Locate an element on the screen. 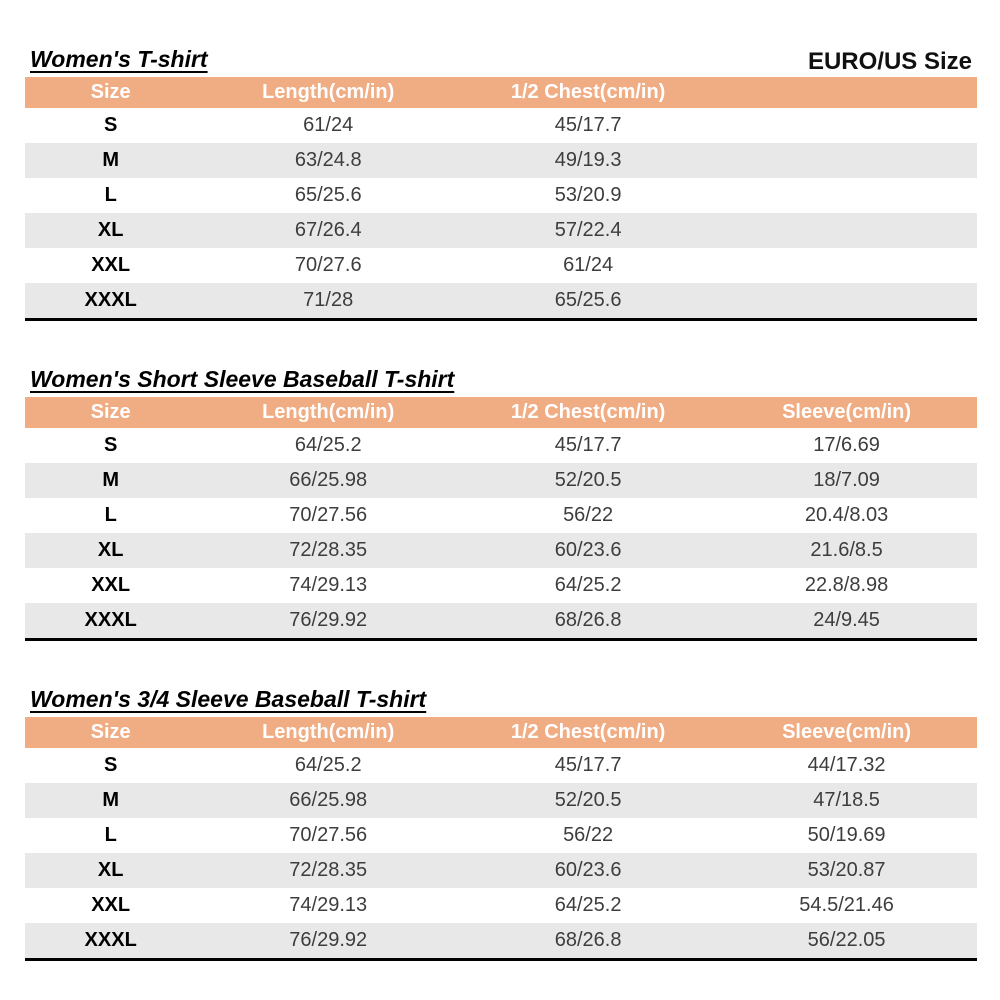  value-cell: 60/23.6 is located at coordinates (588, 870).